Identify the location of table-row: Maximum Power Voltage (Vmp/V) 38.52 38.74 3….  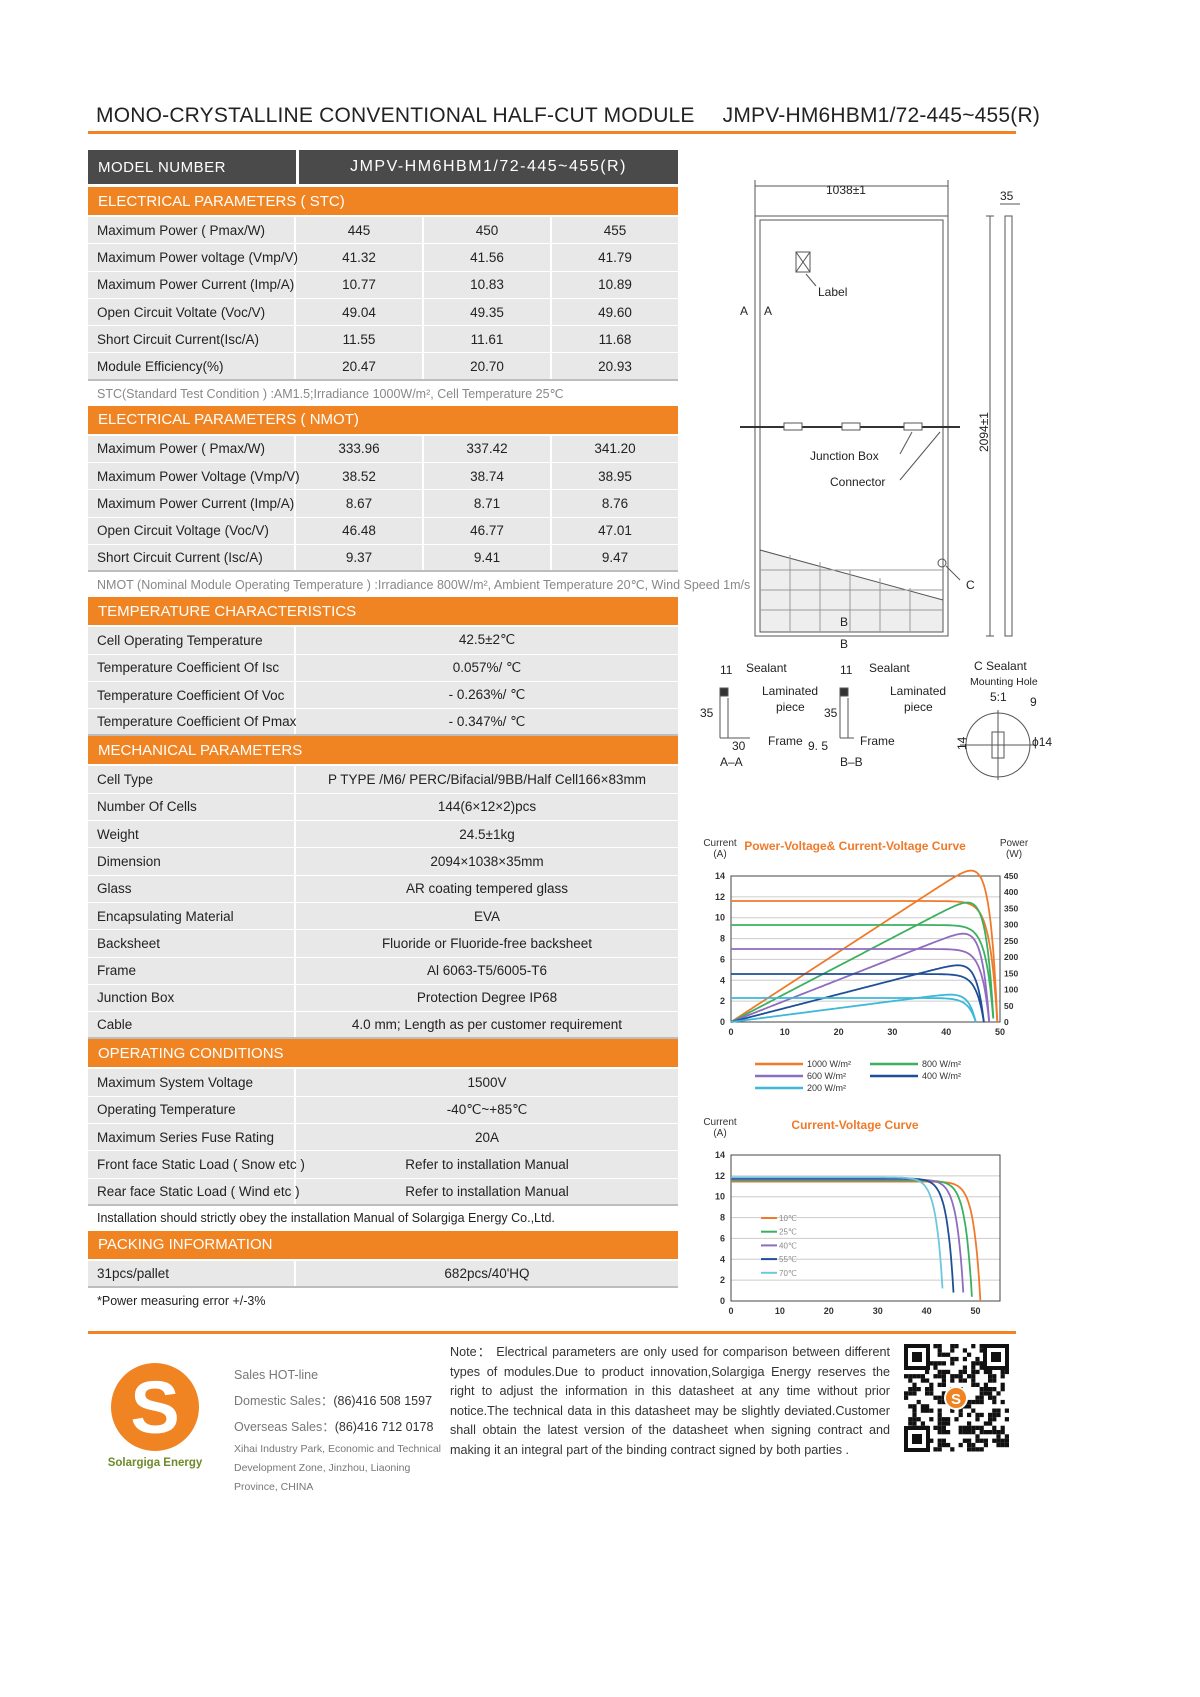
(383, 477).